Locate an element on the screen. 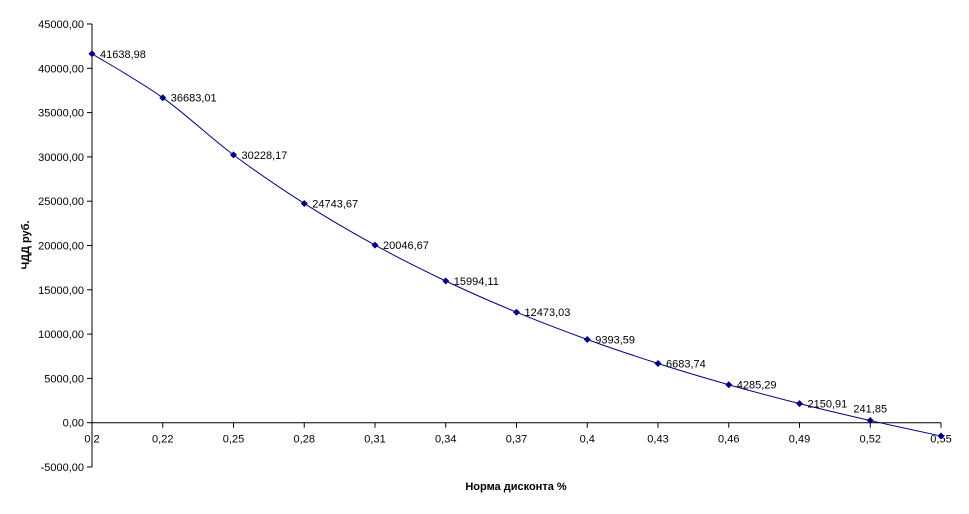  data-label: 20046,67 is located at coordinates (406, 246).